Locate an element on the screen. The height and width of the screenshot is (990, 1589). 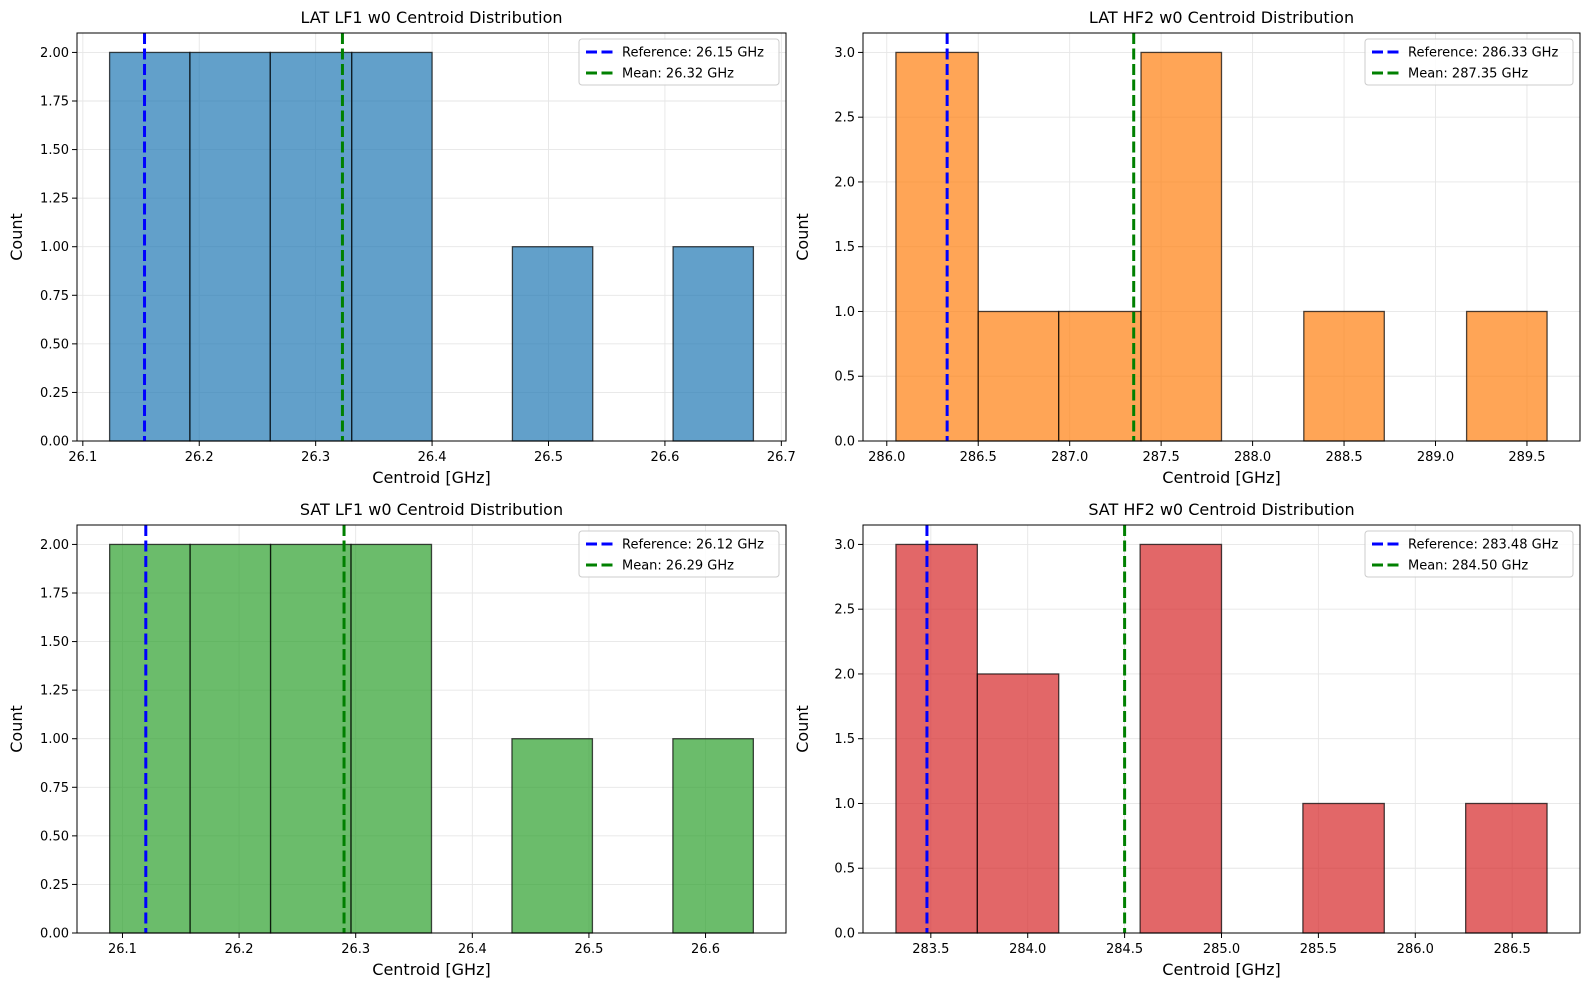
x-tick-label: 289.5 is located at coordinates (1526, 457).